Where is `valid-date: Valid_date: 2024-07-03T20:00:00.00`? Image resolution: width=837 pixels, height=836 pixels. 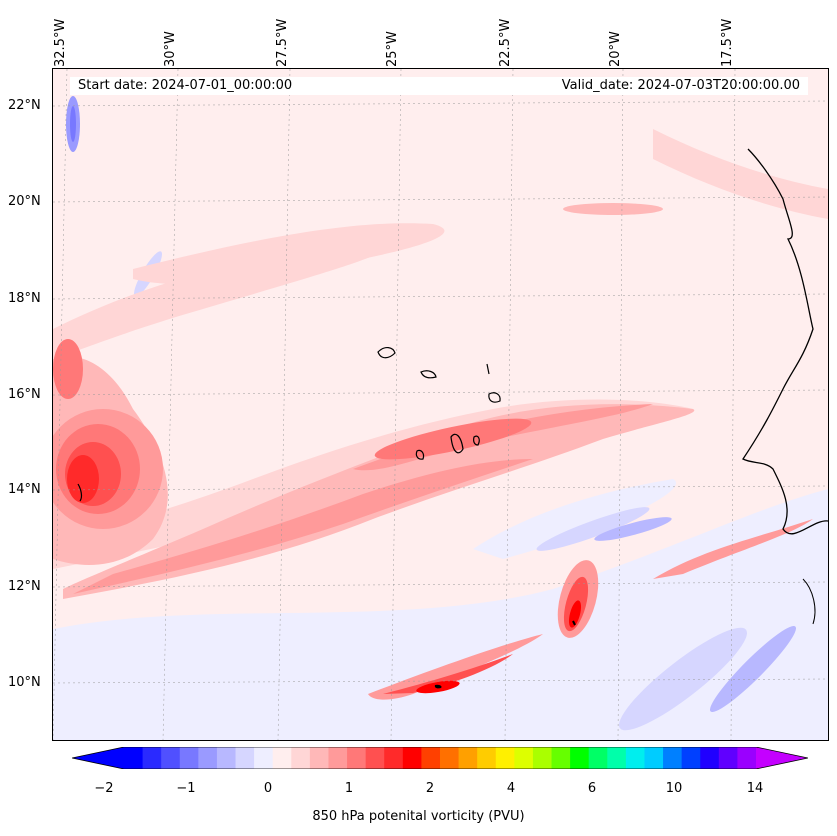
valid-date: Valid_date: 2024-07-03T20:00:00.00 is located at coordinates (680, 85).